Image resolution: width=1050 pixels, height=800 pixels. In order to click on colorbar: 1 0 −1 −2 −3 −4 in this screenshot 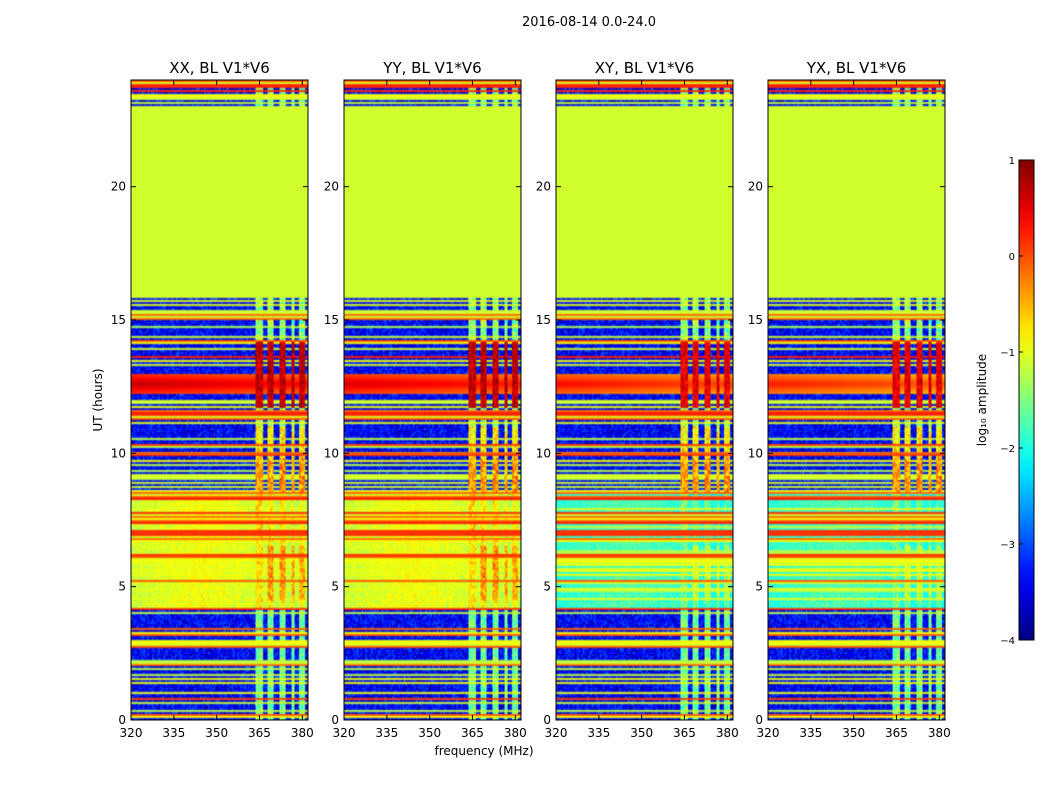, I will do `click(1017, 401)`.